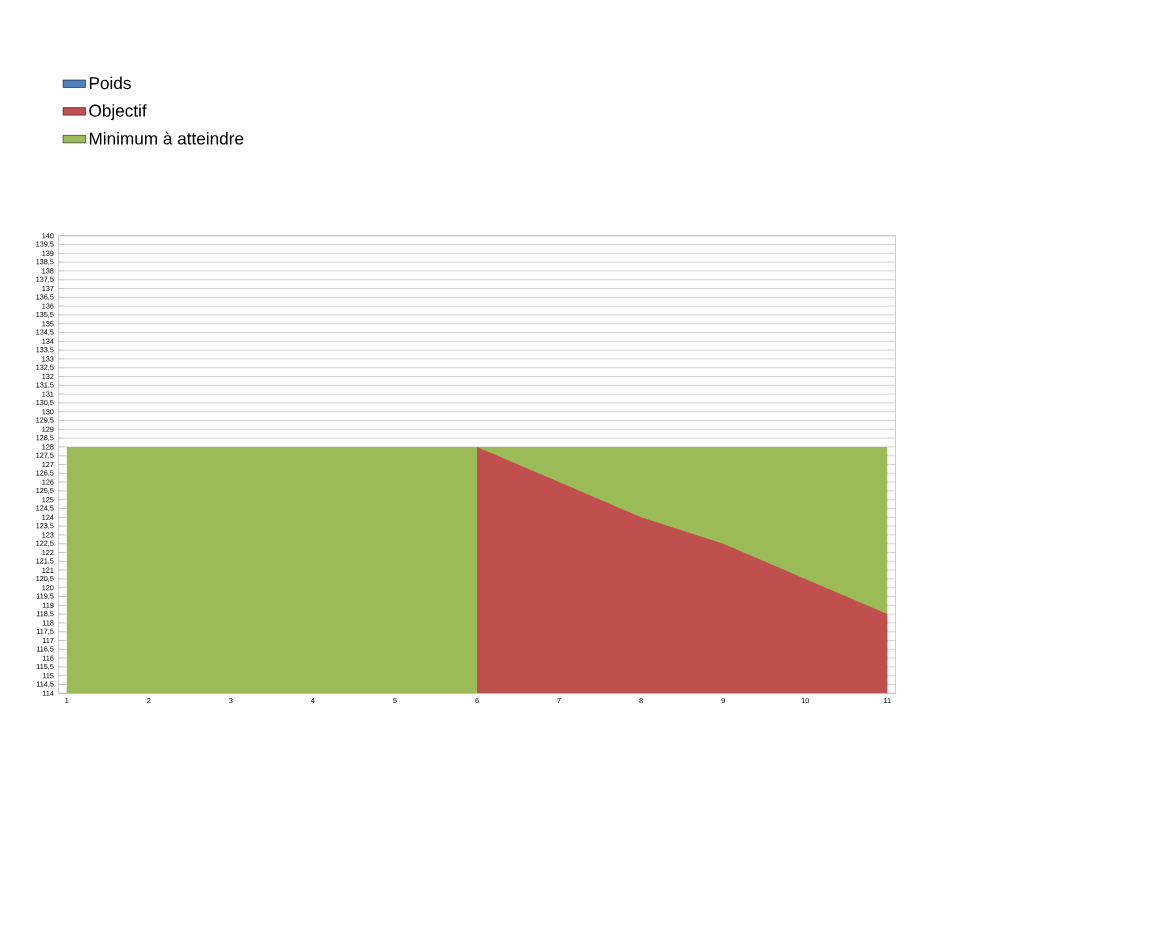 The width and height of the screenshot is (1154, 937). I want to click on legend-label: Minimum à atteindre, so click(166, 138).